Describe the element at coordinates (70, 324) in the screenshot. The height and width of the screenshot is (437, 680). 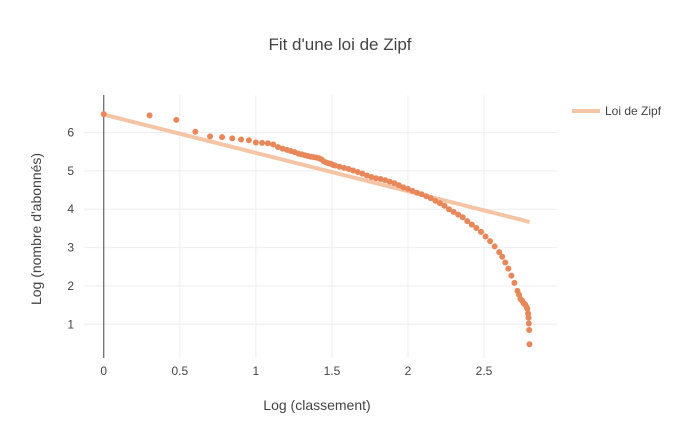
I see `y-tick-label: 1` at that location.